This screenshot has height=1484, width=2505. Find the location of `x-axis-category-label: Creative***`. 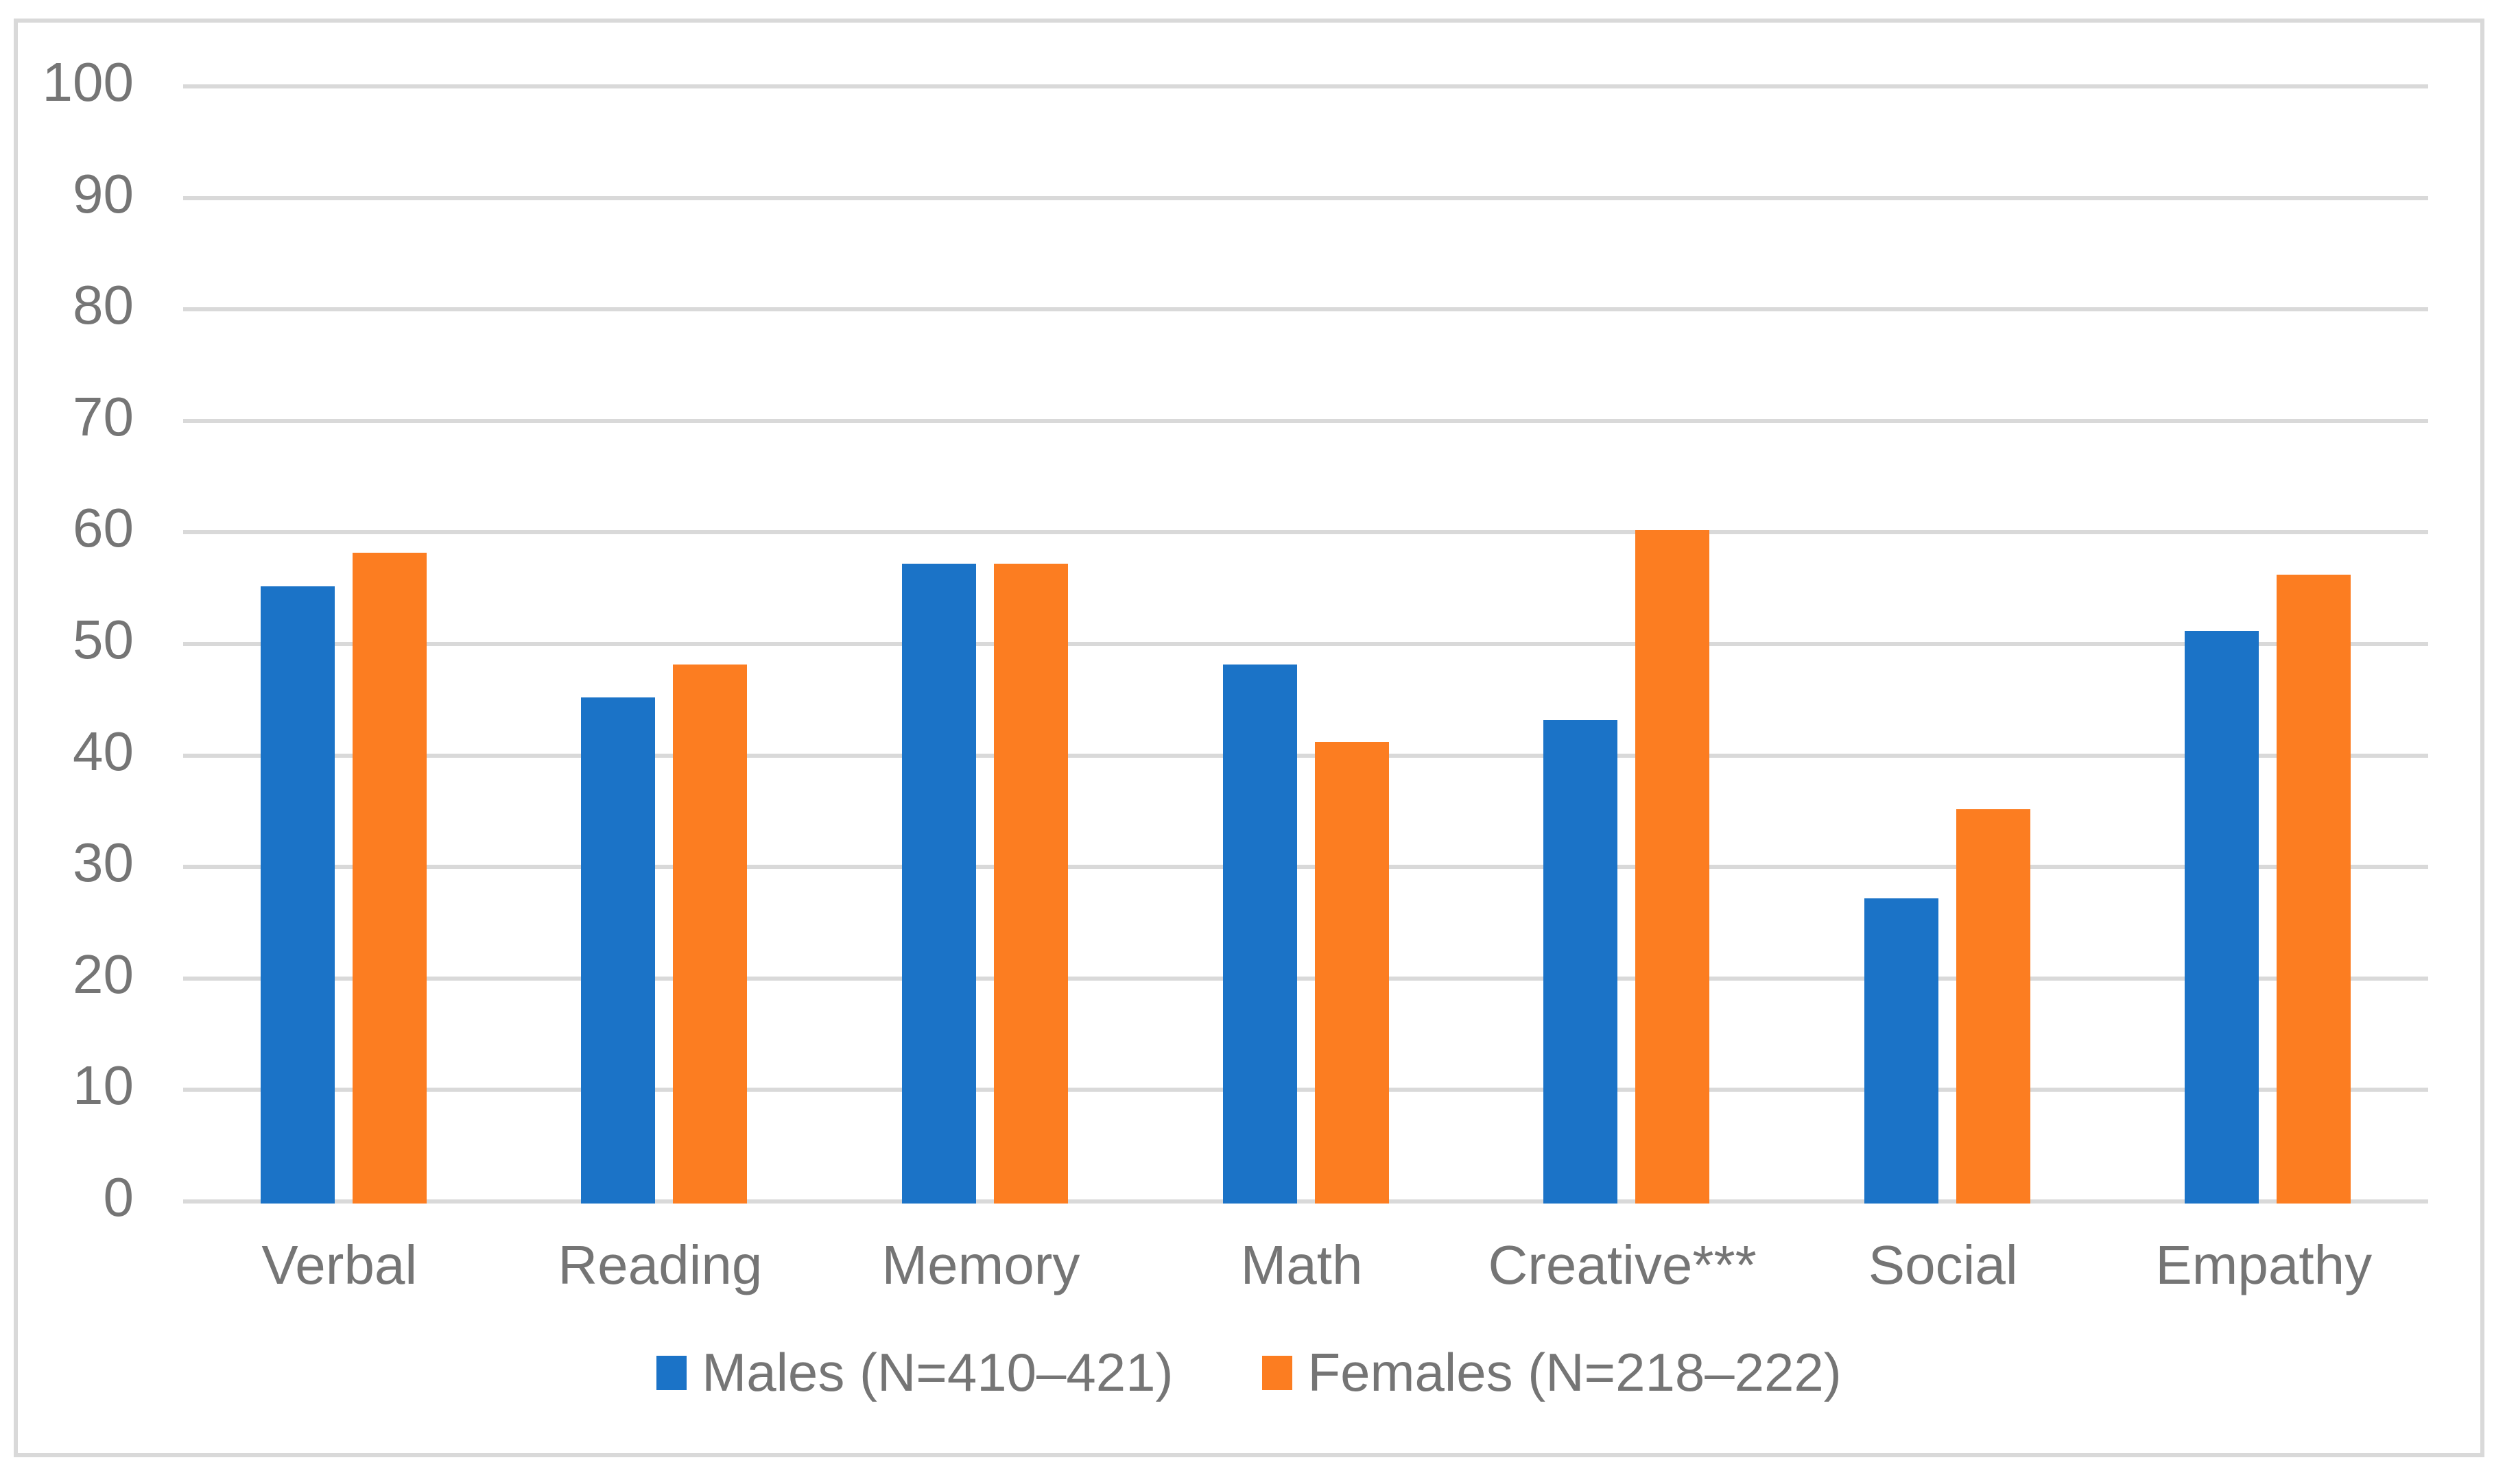

x-axis-category-label: Creative*** is located at coordinates (1623, 1264).